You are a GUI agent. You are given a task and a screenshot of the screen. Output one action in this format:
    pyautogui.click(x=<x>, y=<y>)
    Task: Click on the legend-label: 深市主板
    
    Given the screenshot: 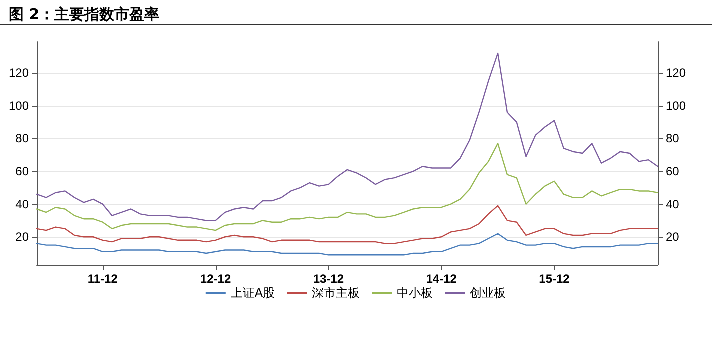 What is the action you would take?
    pyautogui.click(x=336, y=293)
    